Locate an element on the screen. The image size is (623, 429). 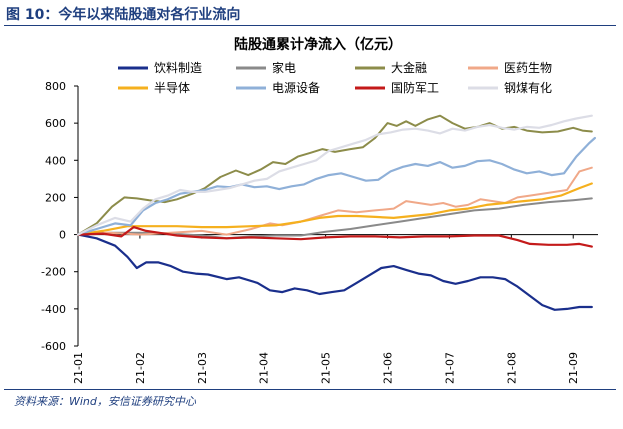
legend-label: 国防军工 is located at coordinates (415, 87).